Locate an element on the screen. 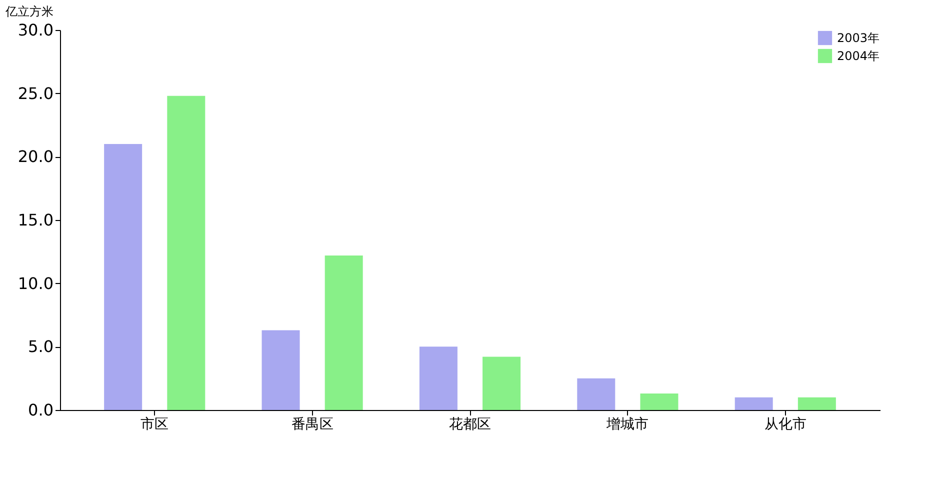  y-tick-label: 30.0 is located at coordinates (36, 30).